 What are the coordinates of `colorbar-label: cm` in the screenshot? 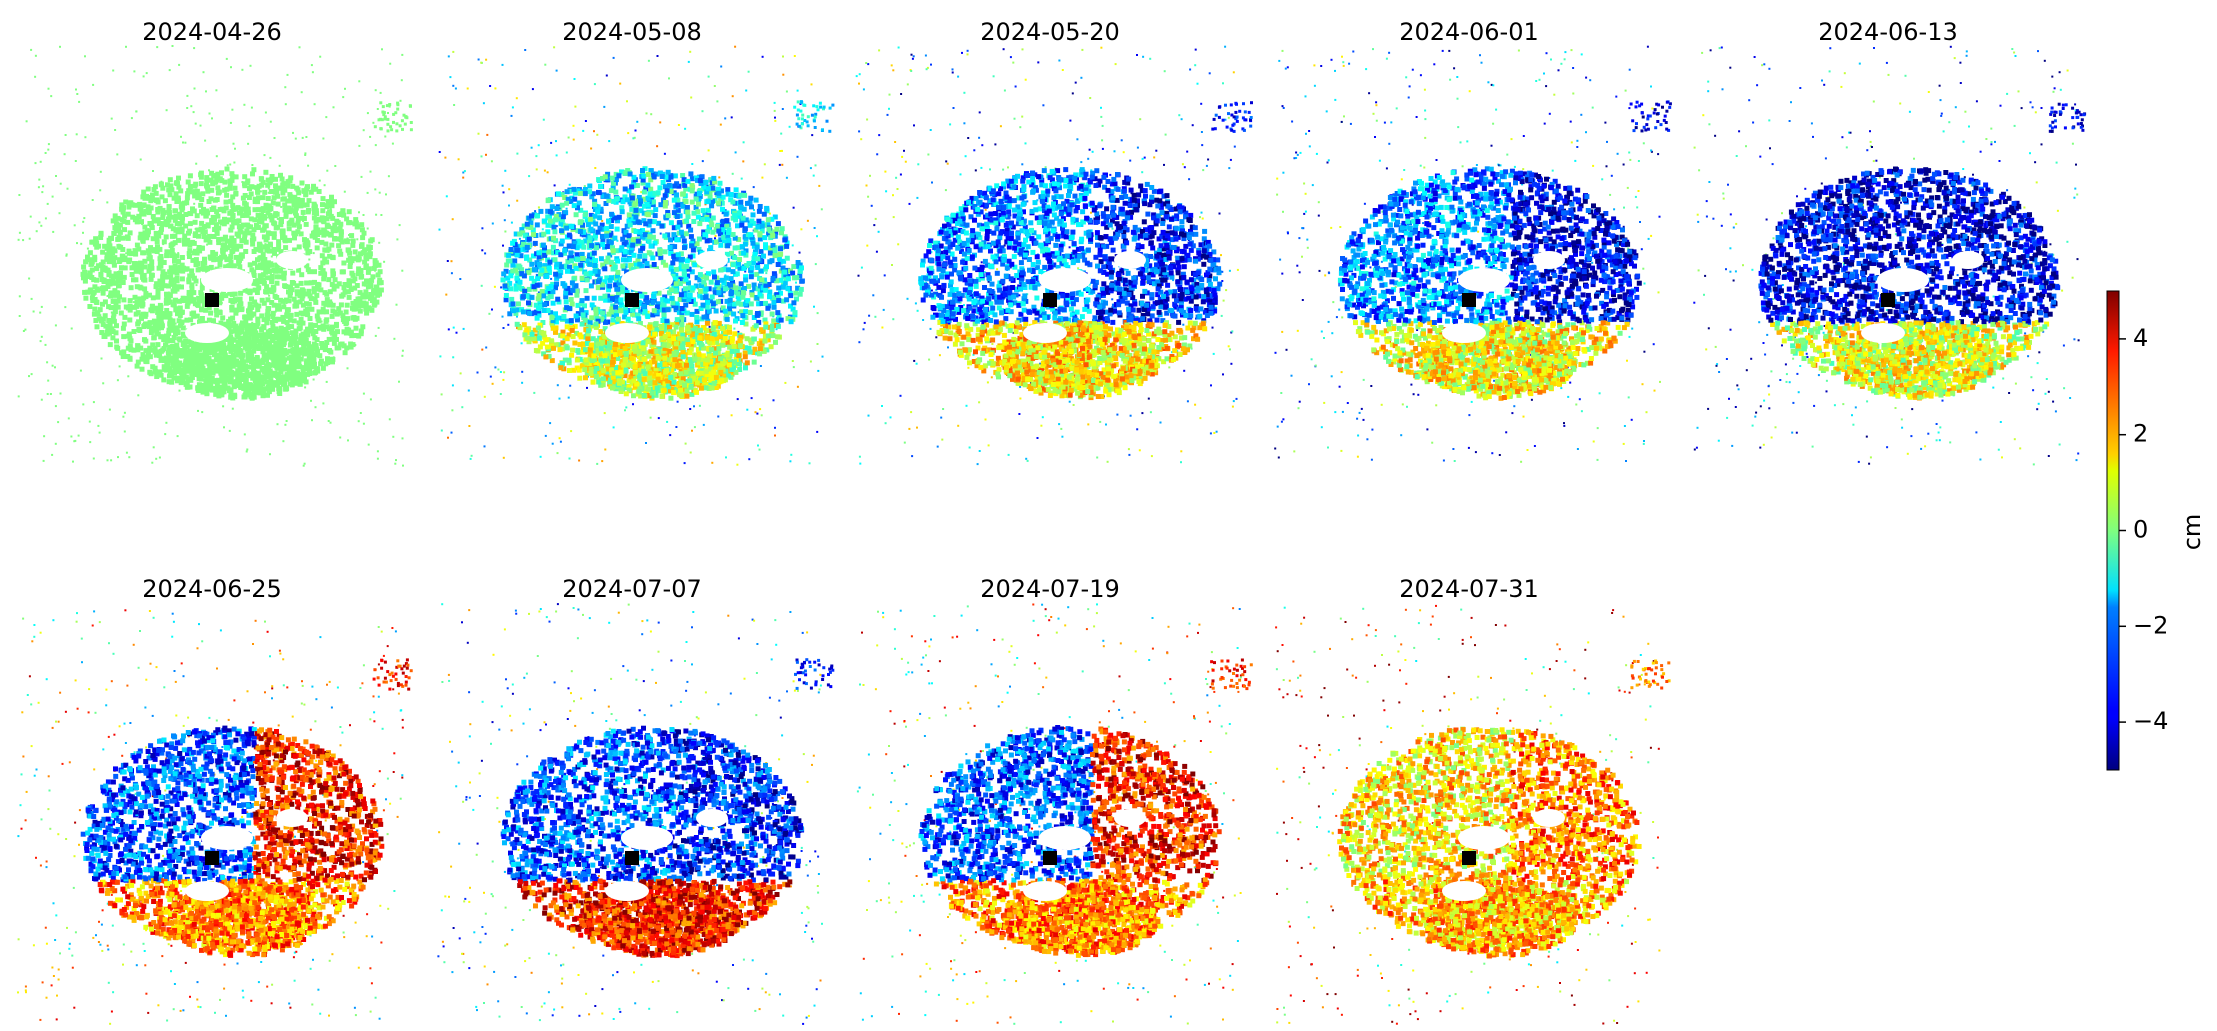 It's located at (2192, 532).